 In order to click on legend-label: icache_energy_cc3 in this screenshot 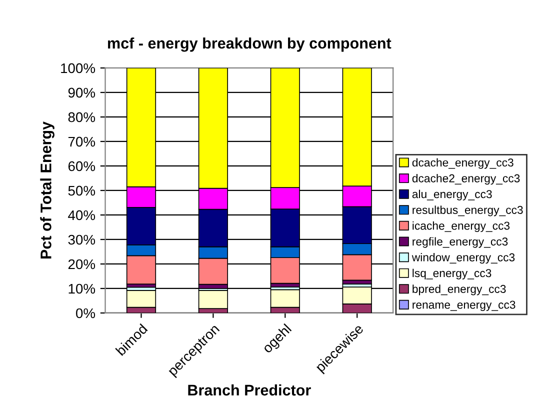, I will do `click(461, 226)`.